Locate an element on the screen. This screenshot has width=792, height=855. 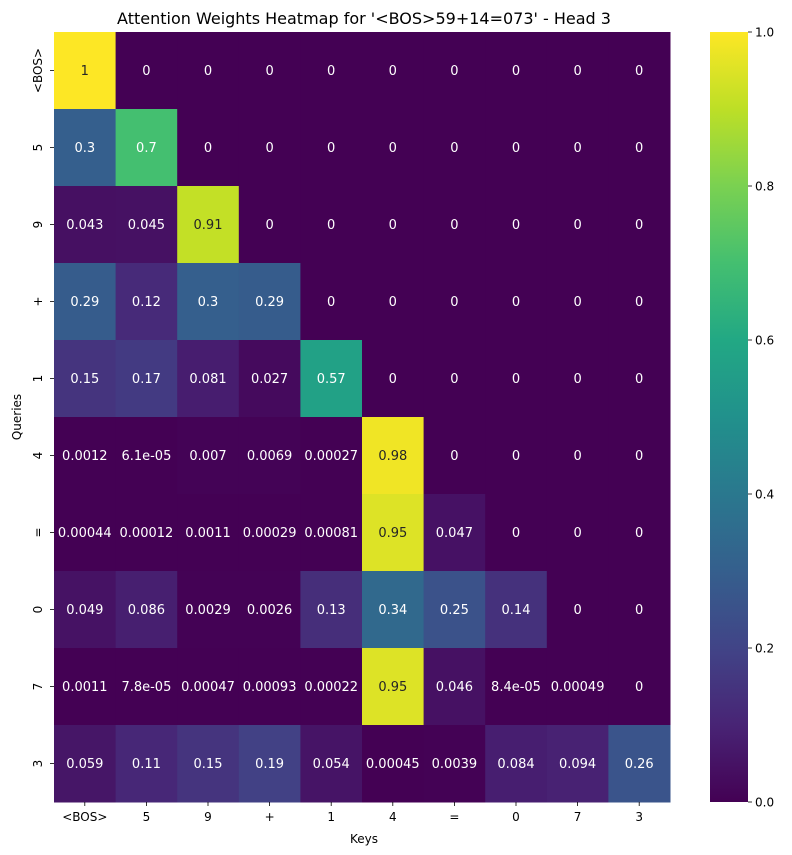
cell-value-label: 0.26 is located at coordinates (639, 764).